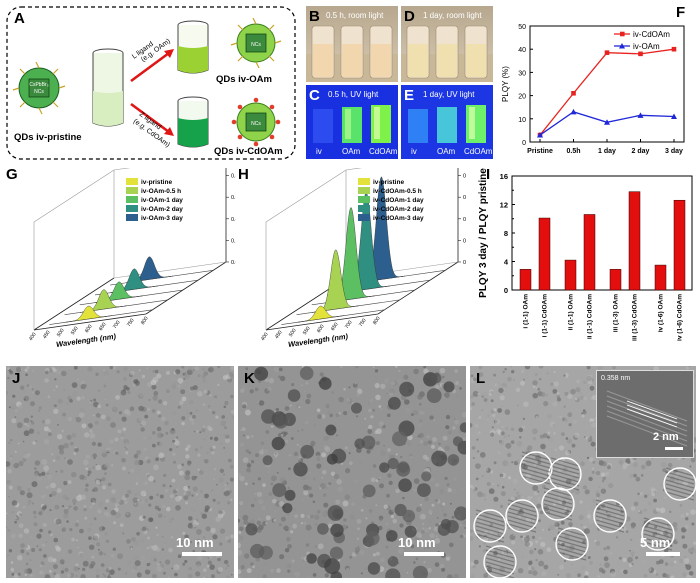 This screenshot has width=700, height=583. What do you see at coordinates (256, 122) in the screenshot?
I see `cdoam-qd-icon` at bounding box center [256, 122].